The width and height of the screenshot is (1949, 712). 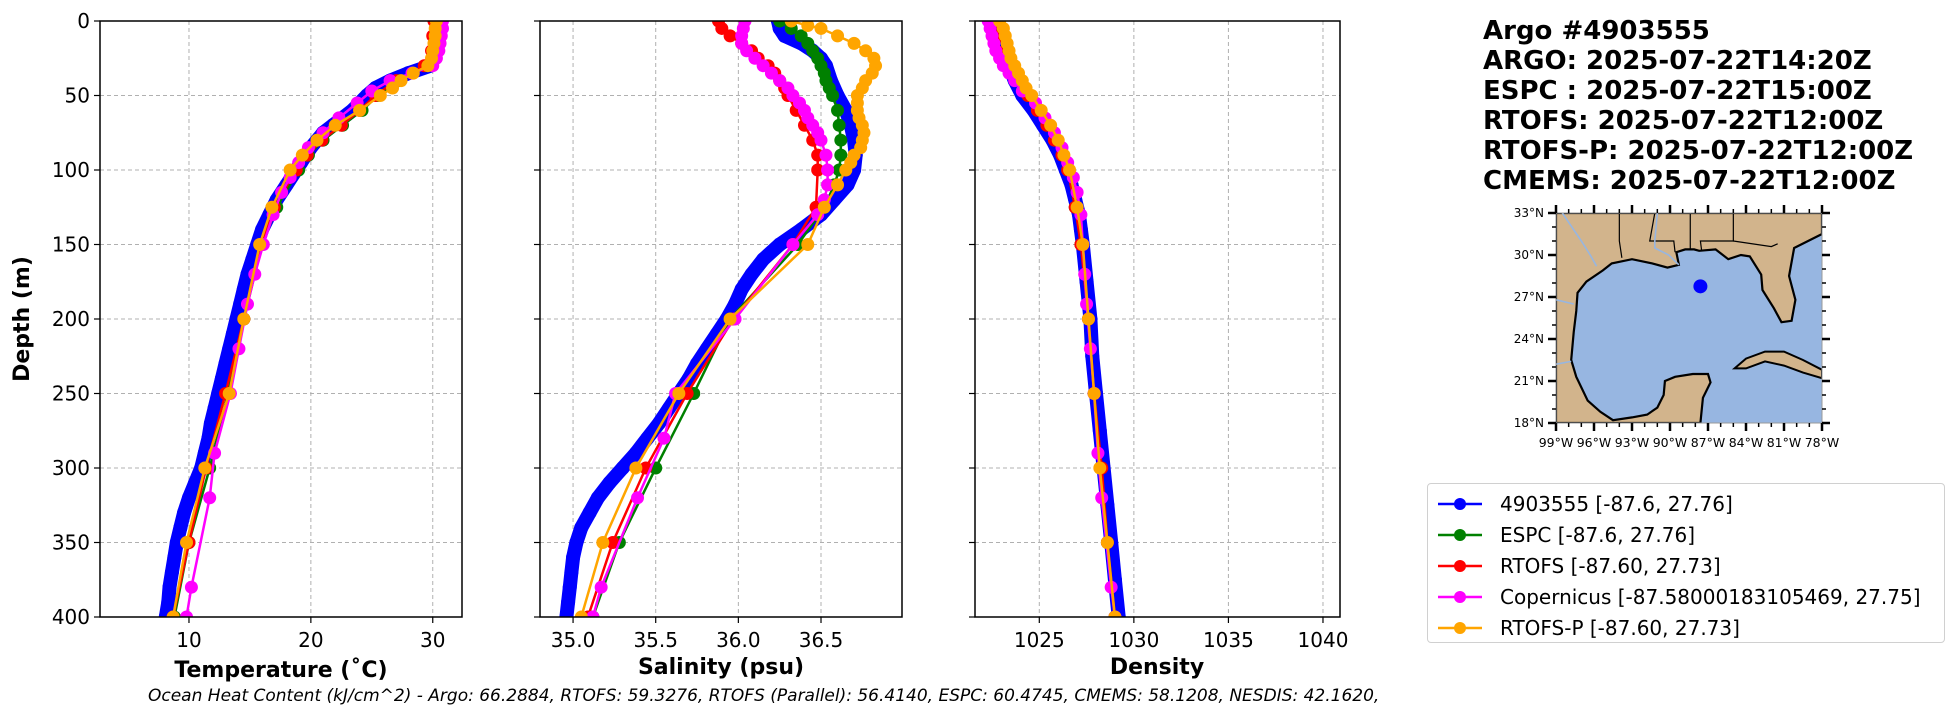 I want to click on legend-item-copernicus: Copernicus [-87.58000183105469, 27.75], so click(x=1679, y=597).